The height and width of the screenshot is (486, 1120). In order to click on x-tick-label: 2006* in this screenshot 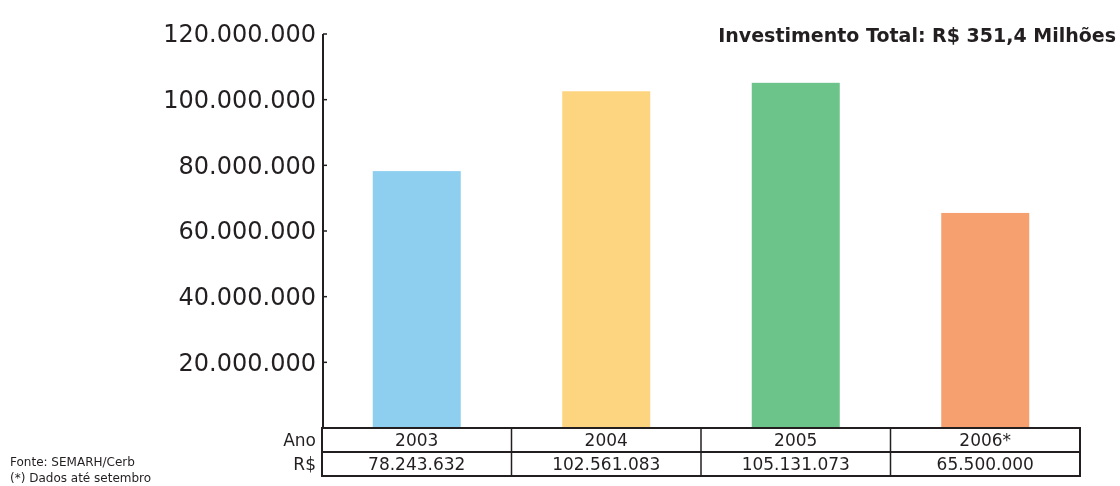, I will do `click(985, 439)`.